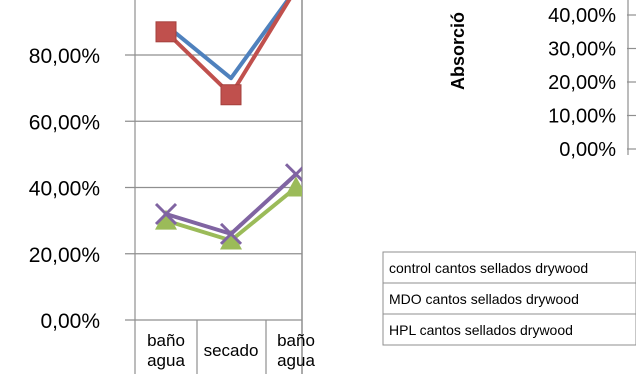  Describe the element at coordinates (582, 117) in the screenshot. I see `right-y-tick-label: 10,00%` at that location.